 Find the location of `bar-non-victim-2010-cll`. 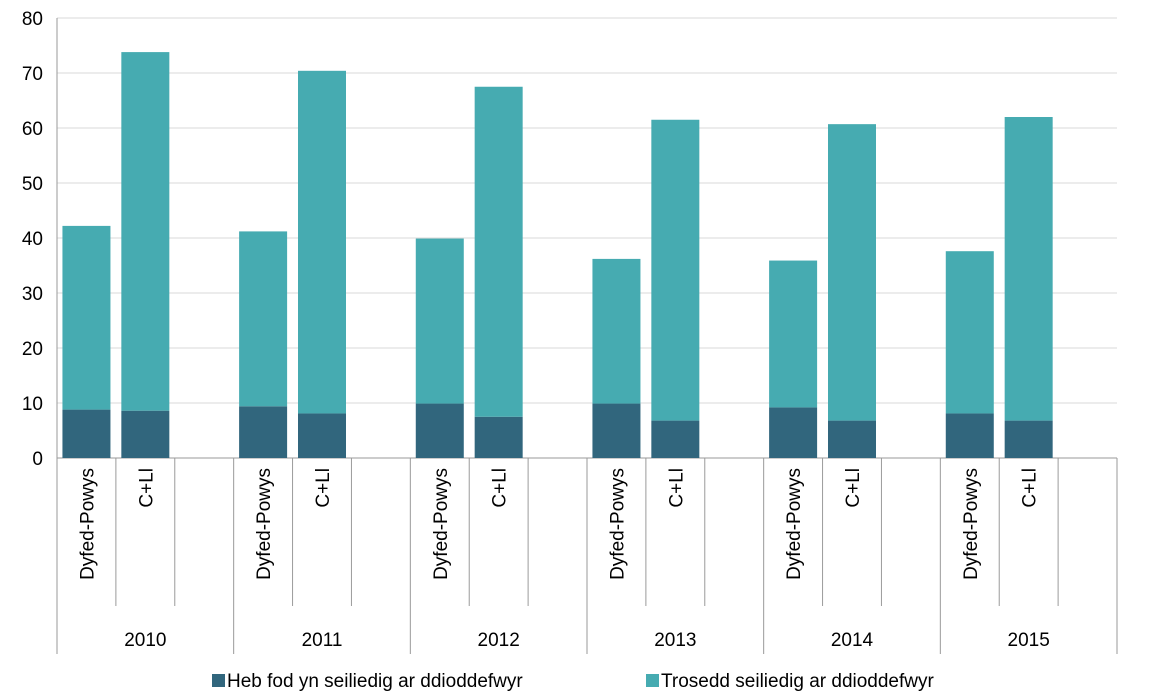

bar-non-victim-2010-cll is located at coordinates (145, 434).